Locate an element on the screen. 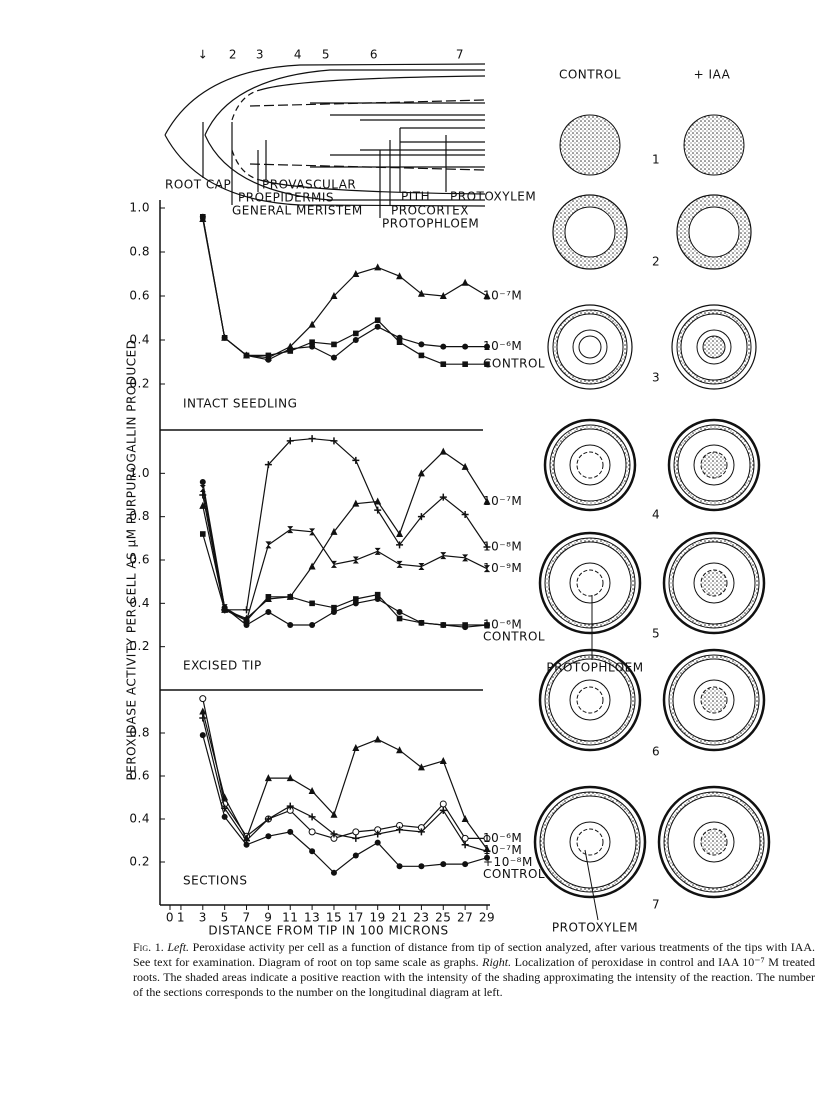  x-tick-label: 11 is located at coordinates (290, 918).